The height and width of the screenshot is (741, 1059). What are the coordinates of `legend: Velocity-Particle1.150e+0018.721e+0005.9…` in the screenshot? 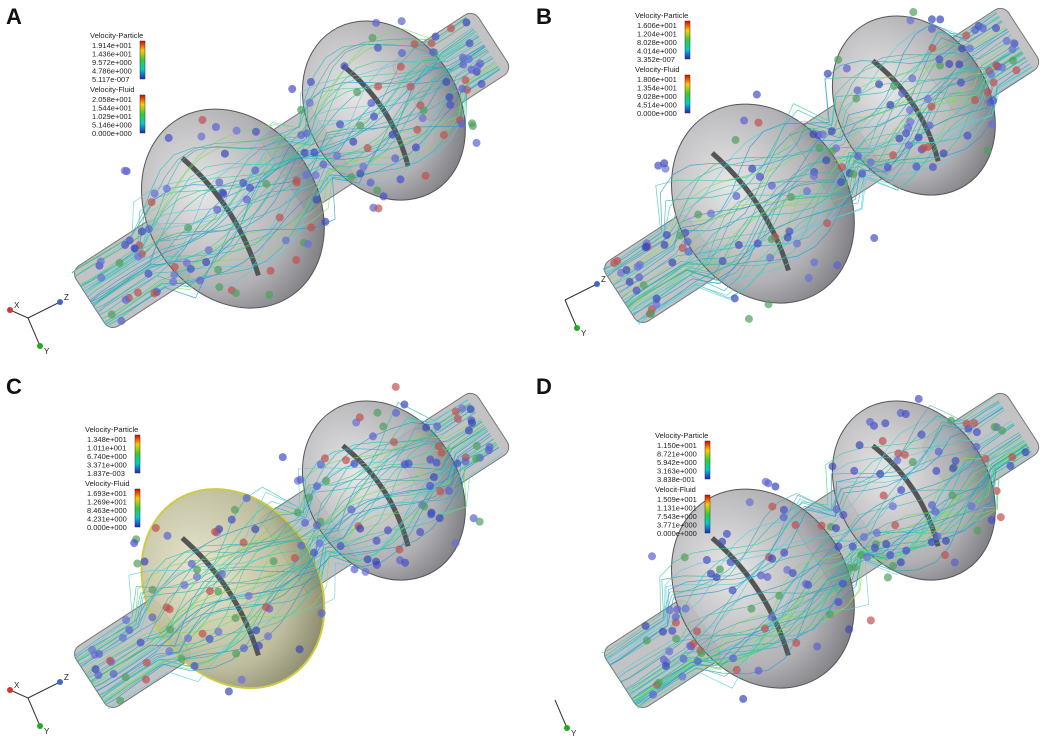 It's located at (683, 484).